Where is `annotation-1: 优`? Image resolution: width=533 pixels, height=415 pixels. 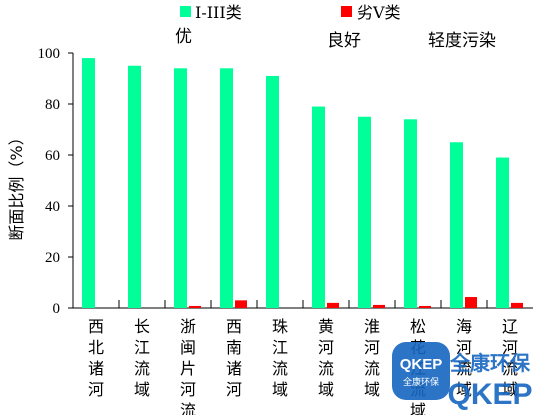
annotation-1: 优 is located at coordinates (183, 37).